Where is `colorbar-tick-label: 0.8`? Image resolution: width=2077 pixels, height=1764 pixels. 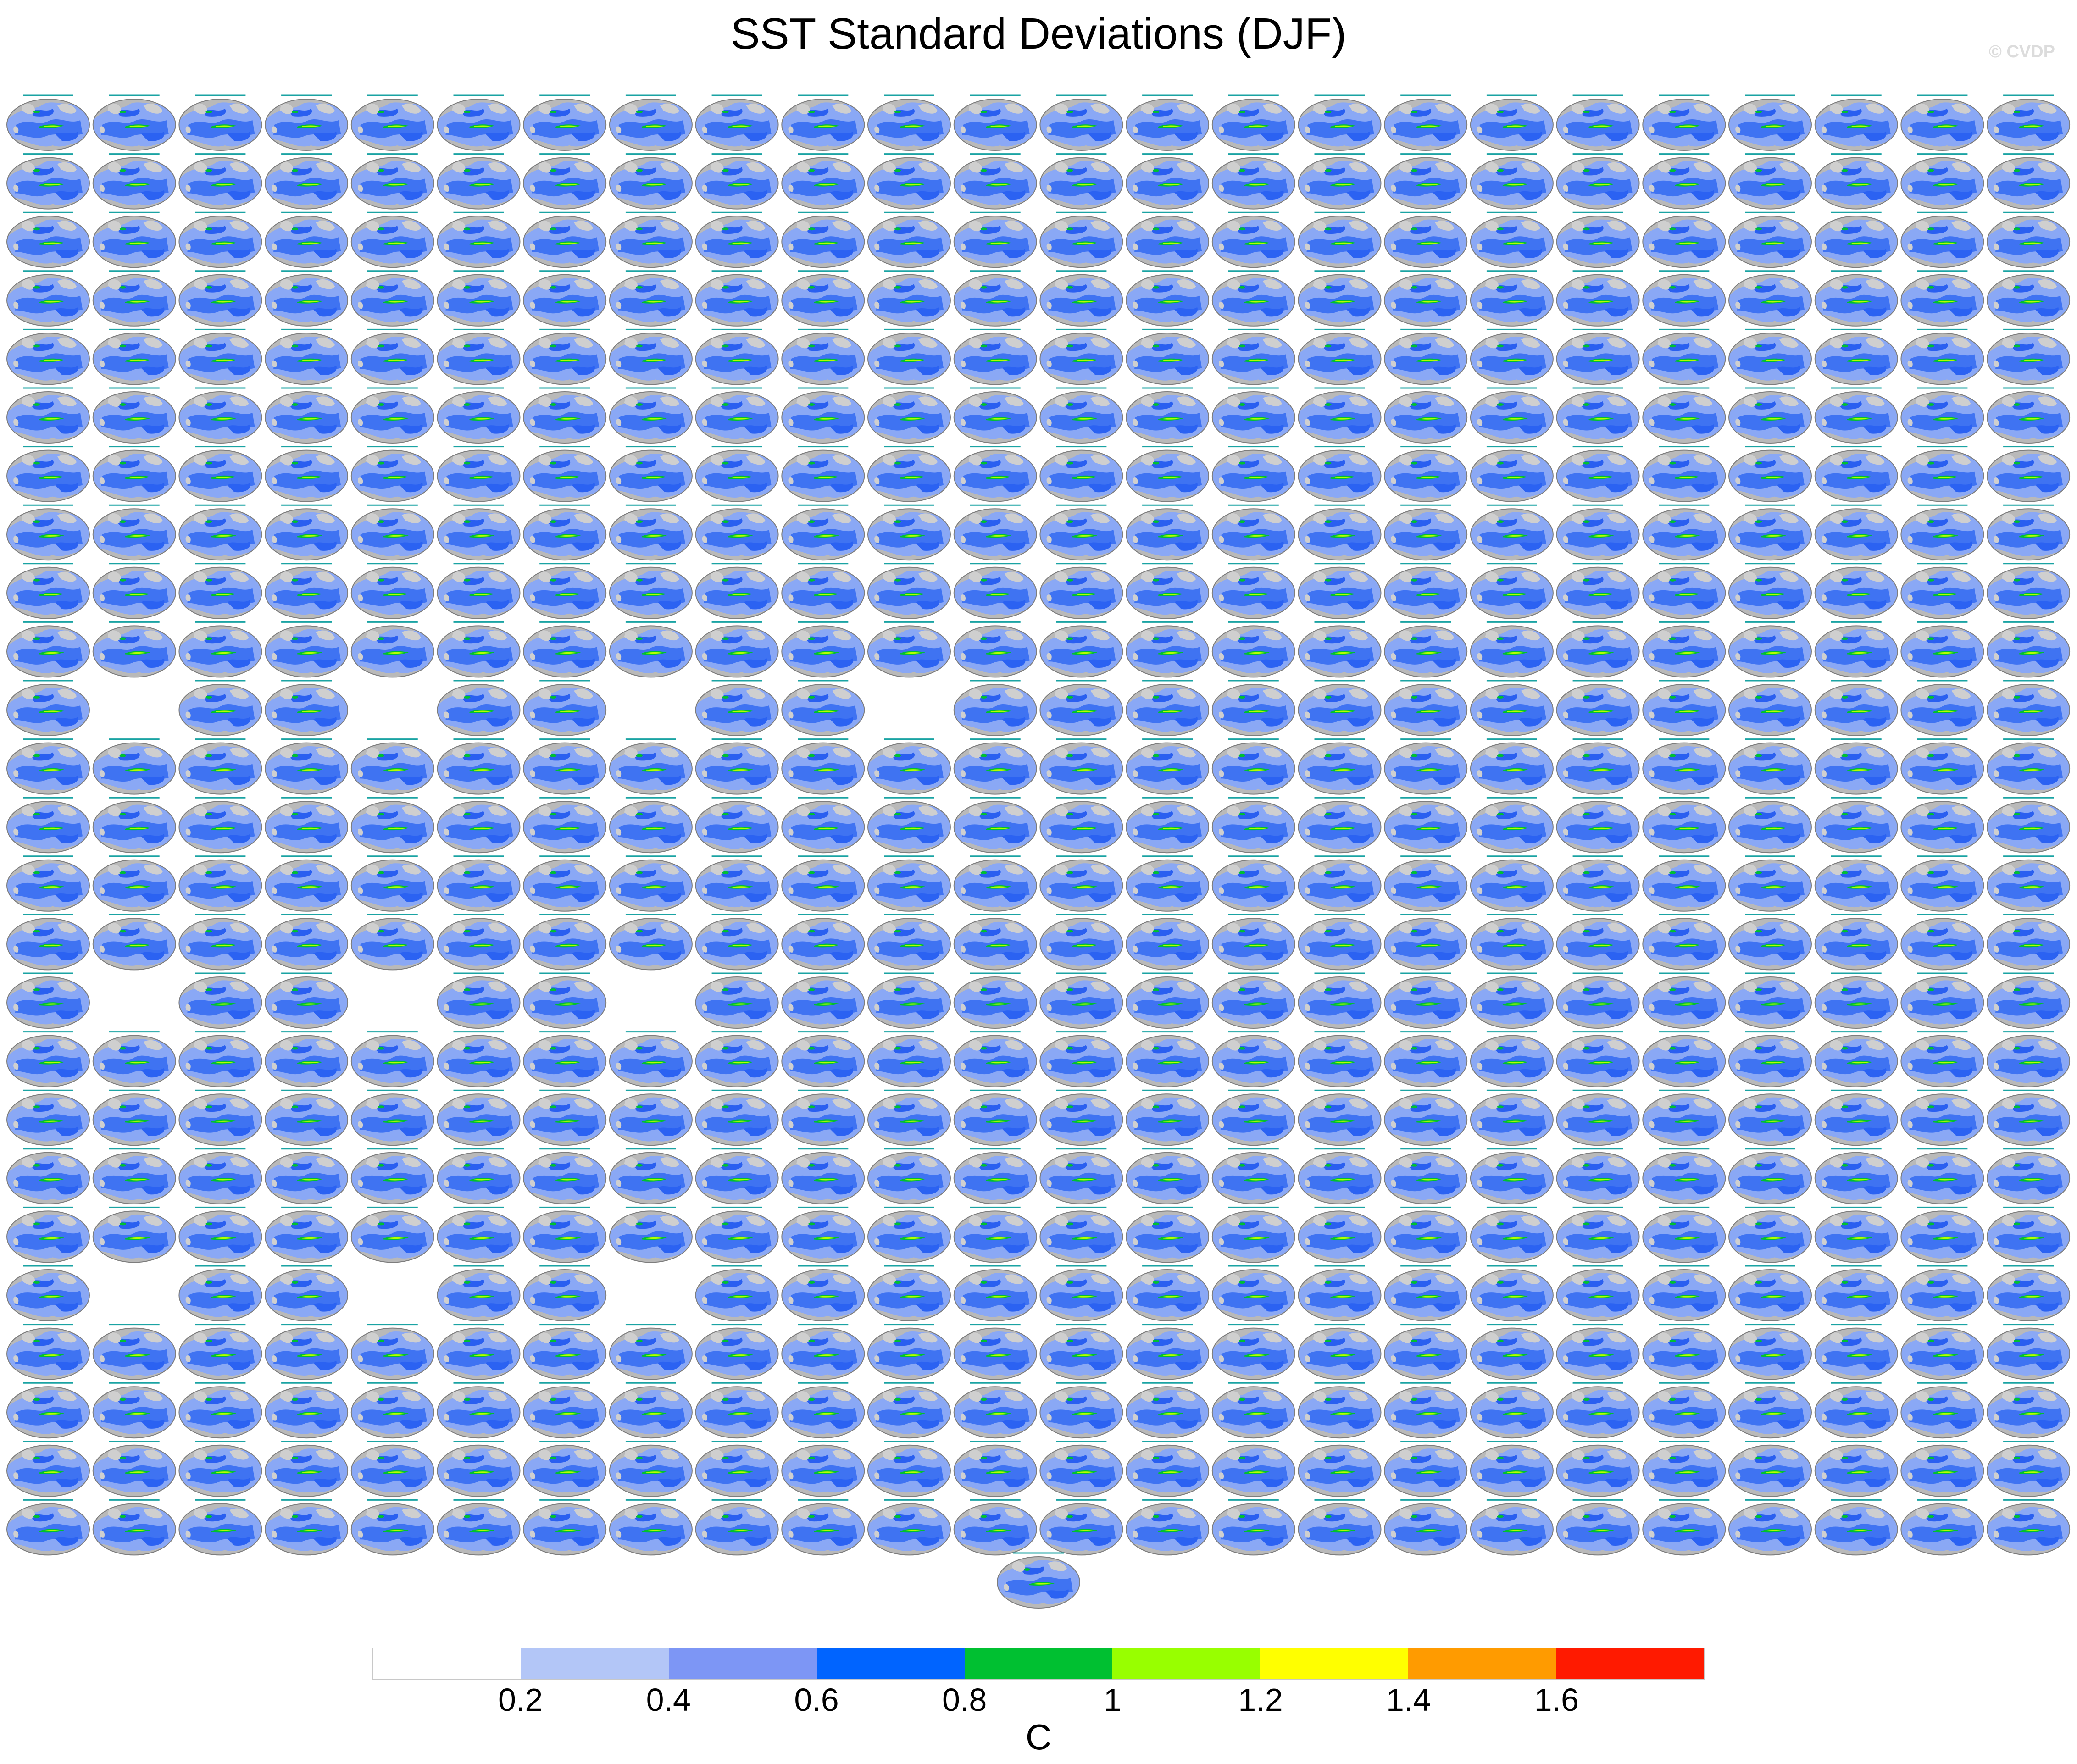 colorbar-tick-label: 0.8 is located at coordinates (964, 1700).